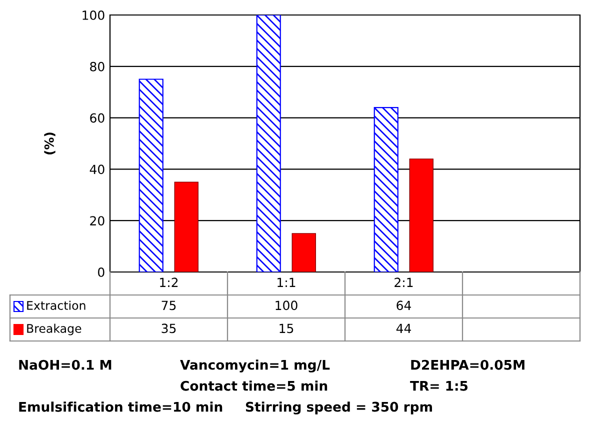 The height and width of the screenshot is (424, 605). What do you see at coordinates (287, 282) in the screenshot?
I see `x-tick-label: 1:1` at bounding box center [287, 282].